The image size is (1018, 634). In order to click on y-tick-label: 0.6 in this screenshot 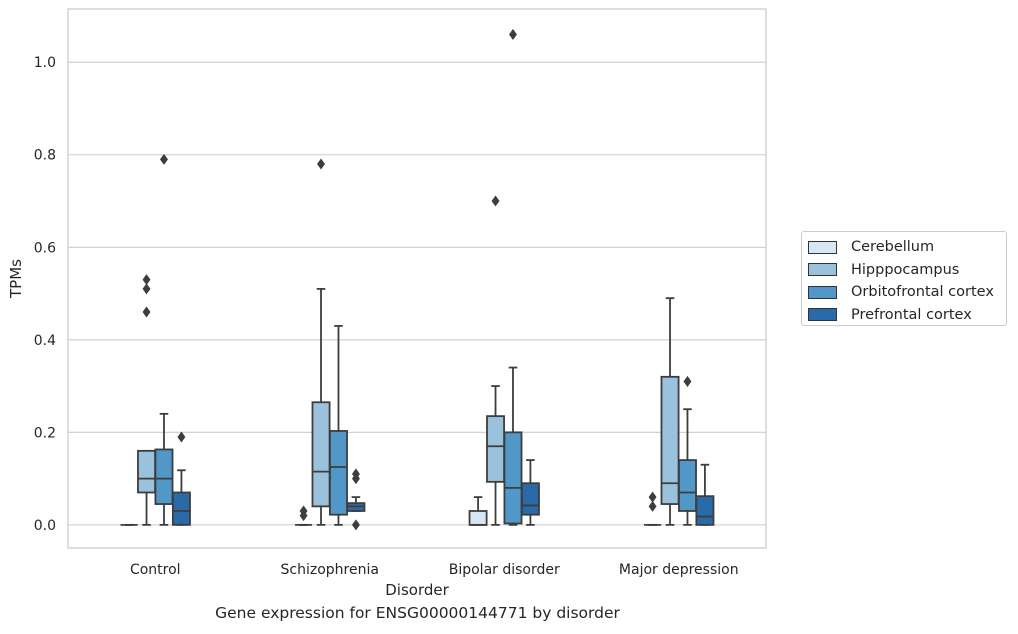, I will do `click(45, 248)`.